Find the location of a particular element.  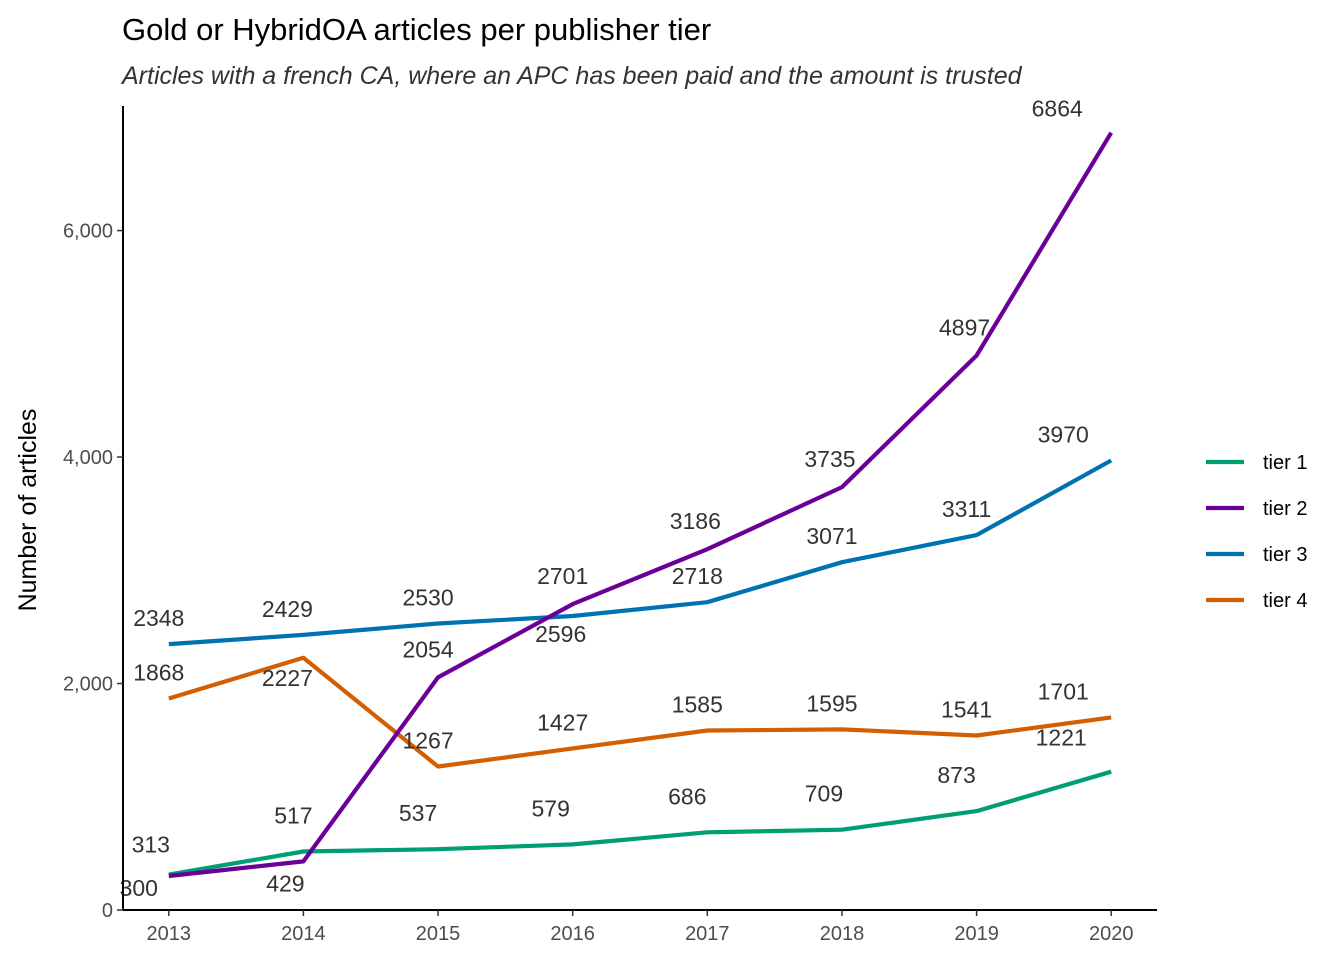

x-tick-label: 2020 is located at coordinates (1111, 934).